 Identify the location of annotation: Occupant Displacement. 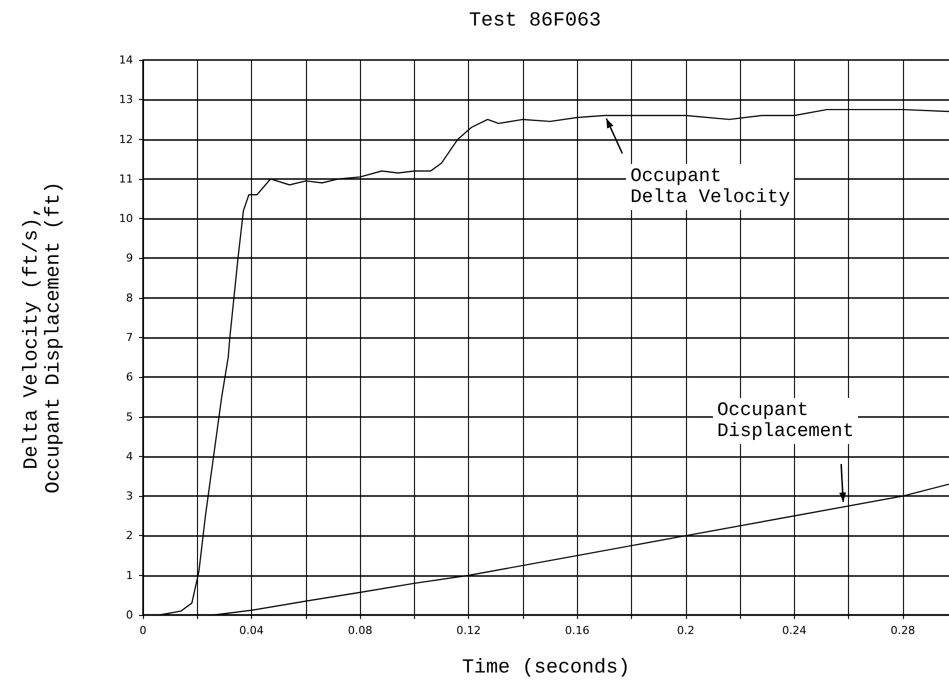
(785, 421).